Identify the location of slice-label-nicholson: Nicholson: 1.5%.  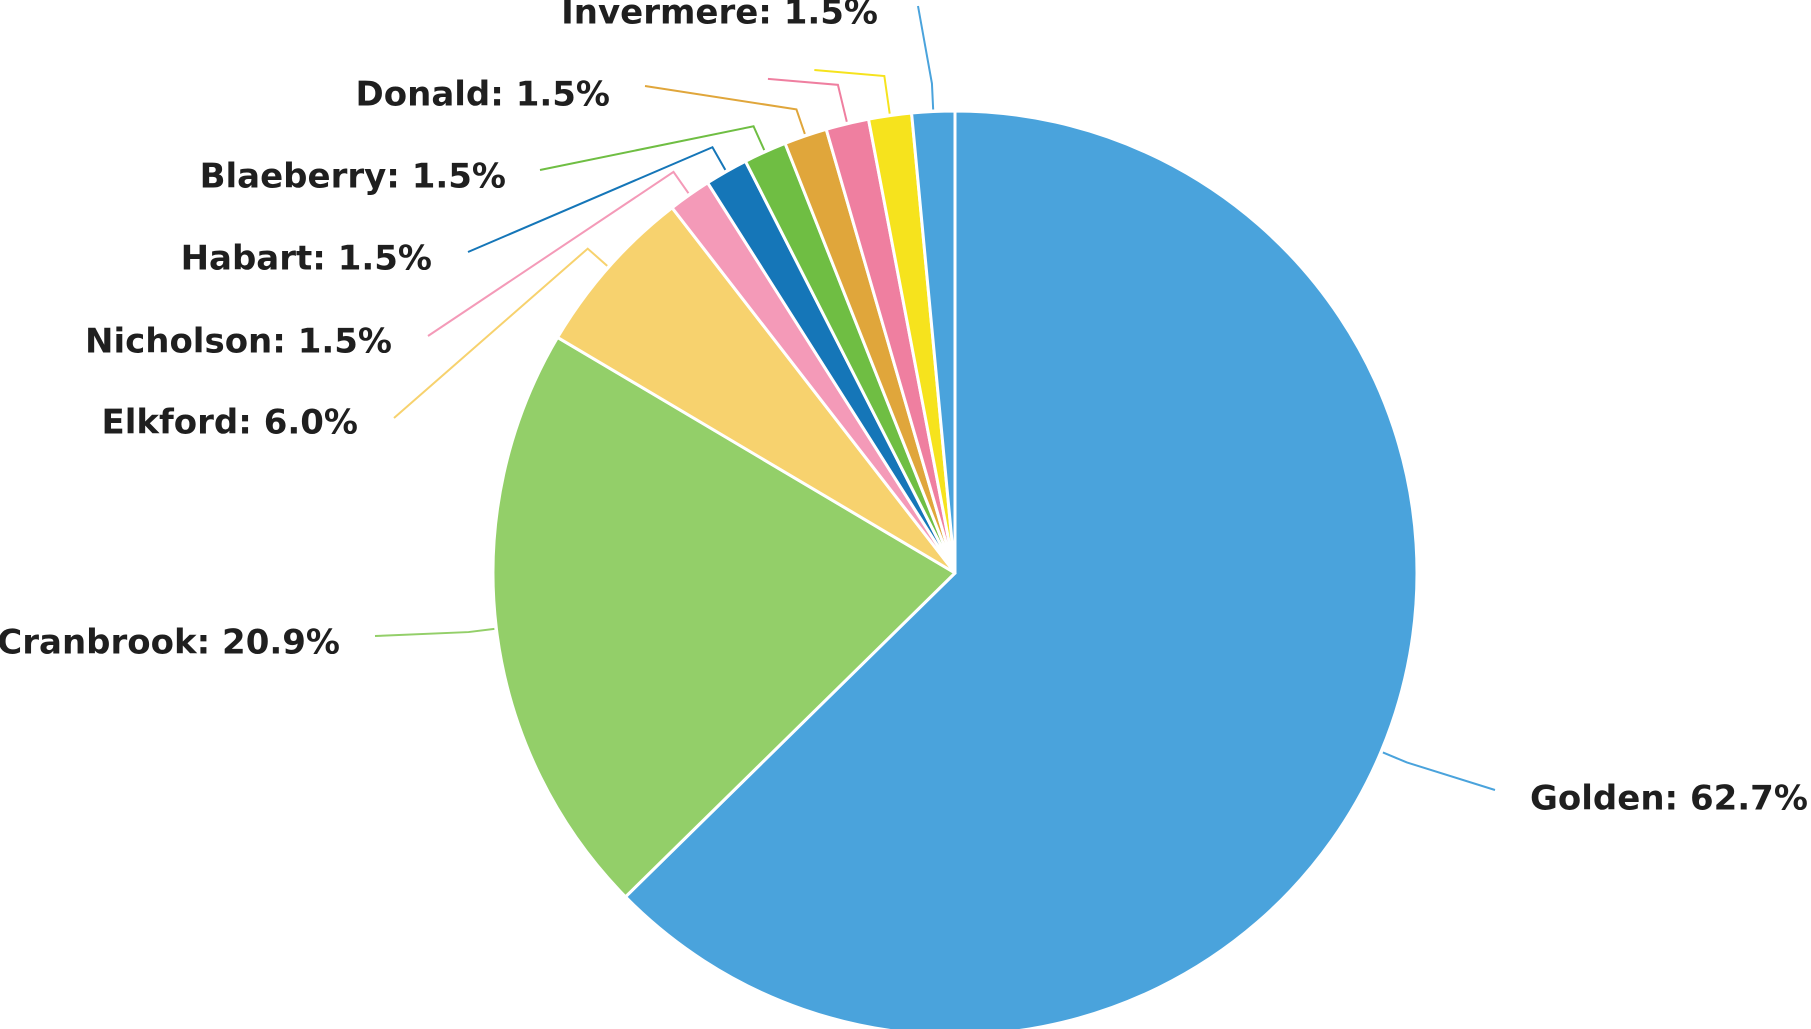
(238, 342).